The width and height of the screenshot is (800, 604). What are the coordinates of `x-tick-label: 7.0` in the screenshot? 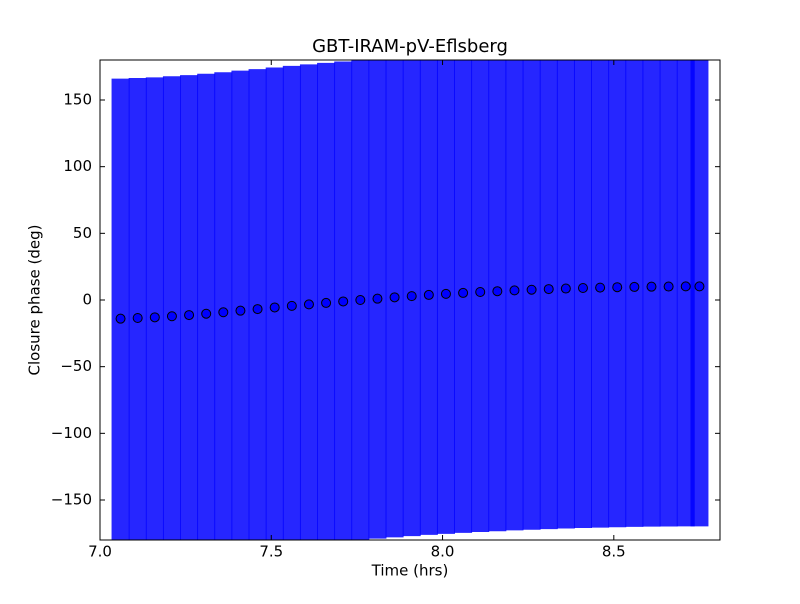 It's located at (100, 552).